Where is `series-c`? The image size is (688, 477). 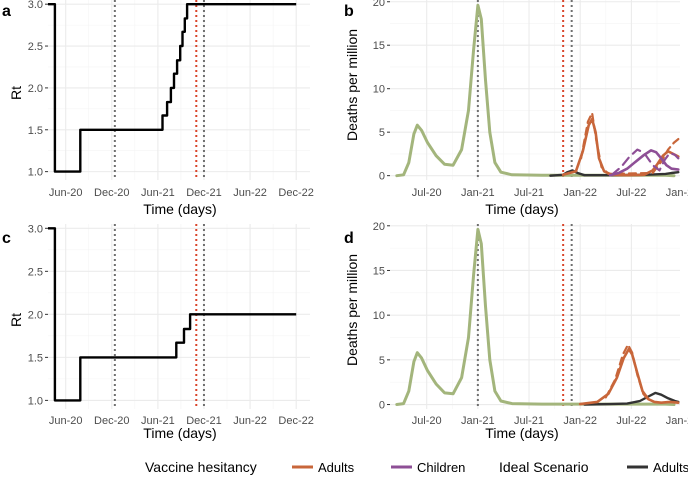
series-c is located at coordinates (172, 314).